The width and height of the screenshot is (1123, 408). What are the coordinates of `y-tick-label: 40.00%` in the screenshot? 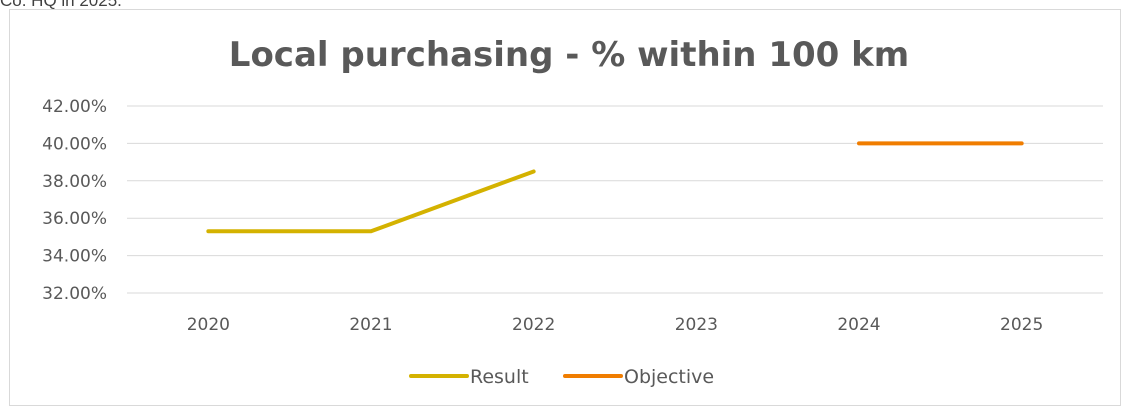 It's located at (74, 144).